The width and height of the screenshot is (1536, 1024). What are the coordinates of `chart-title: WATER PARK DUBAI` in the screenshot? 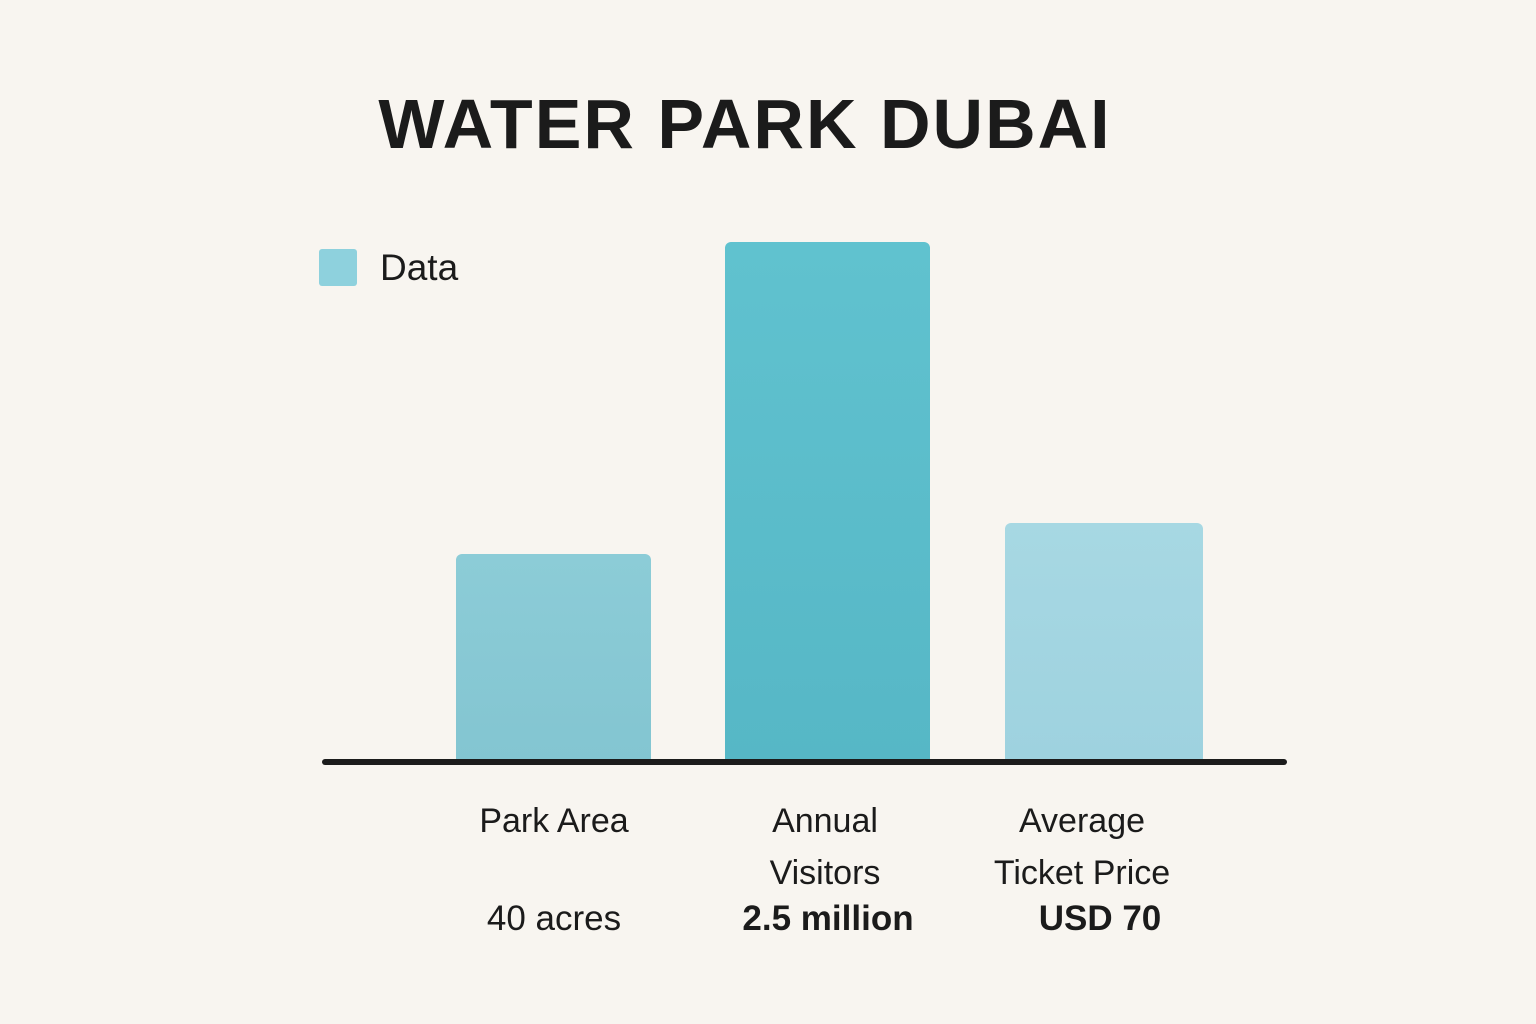 It's located at (745, 124).